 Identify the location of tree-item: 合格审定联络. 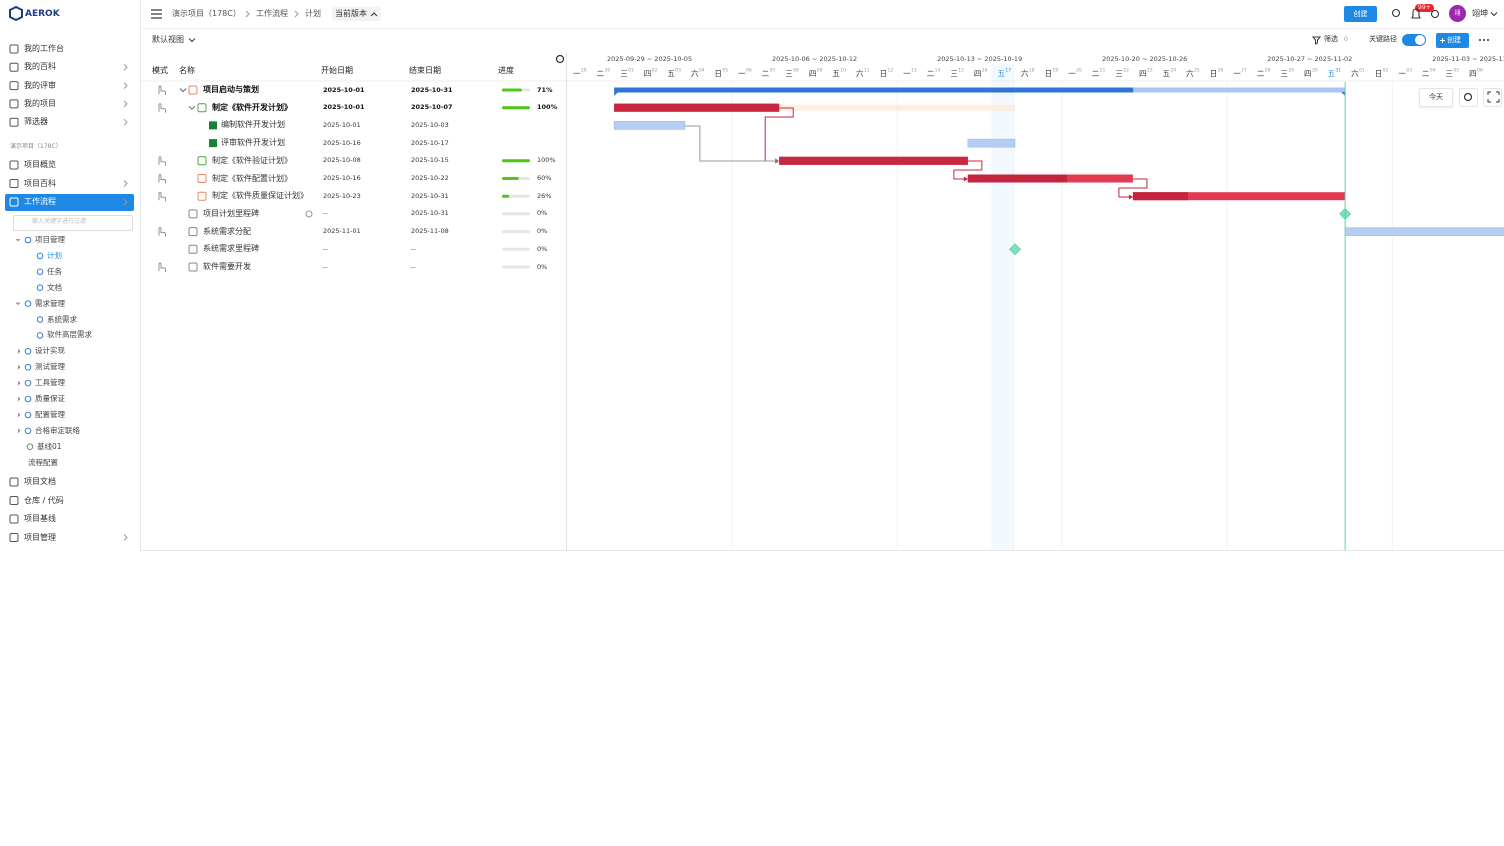
(57, 430).